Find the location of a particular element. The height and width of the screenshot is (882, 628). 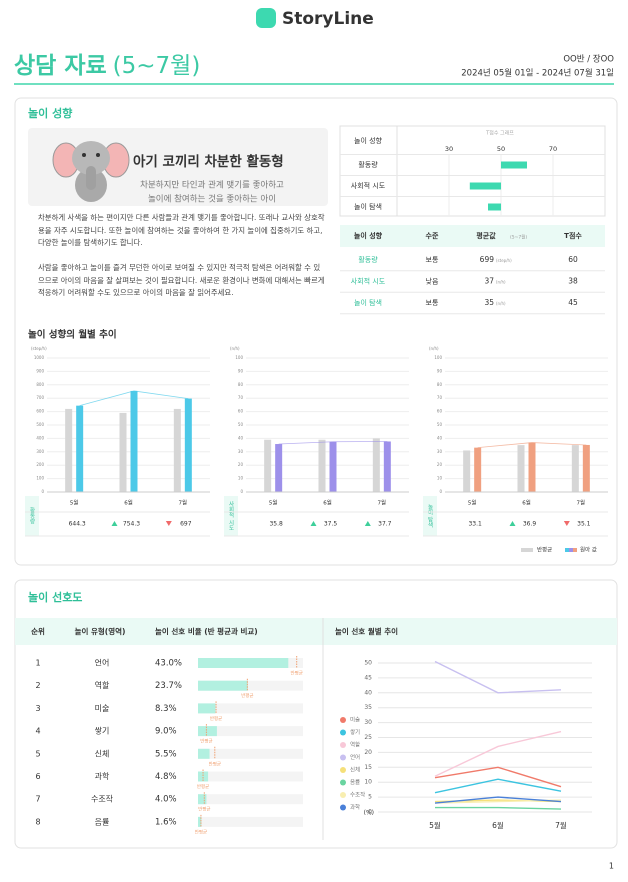

title-period: (5~7월) is located at coordinates (157, 66).